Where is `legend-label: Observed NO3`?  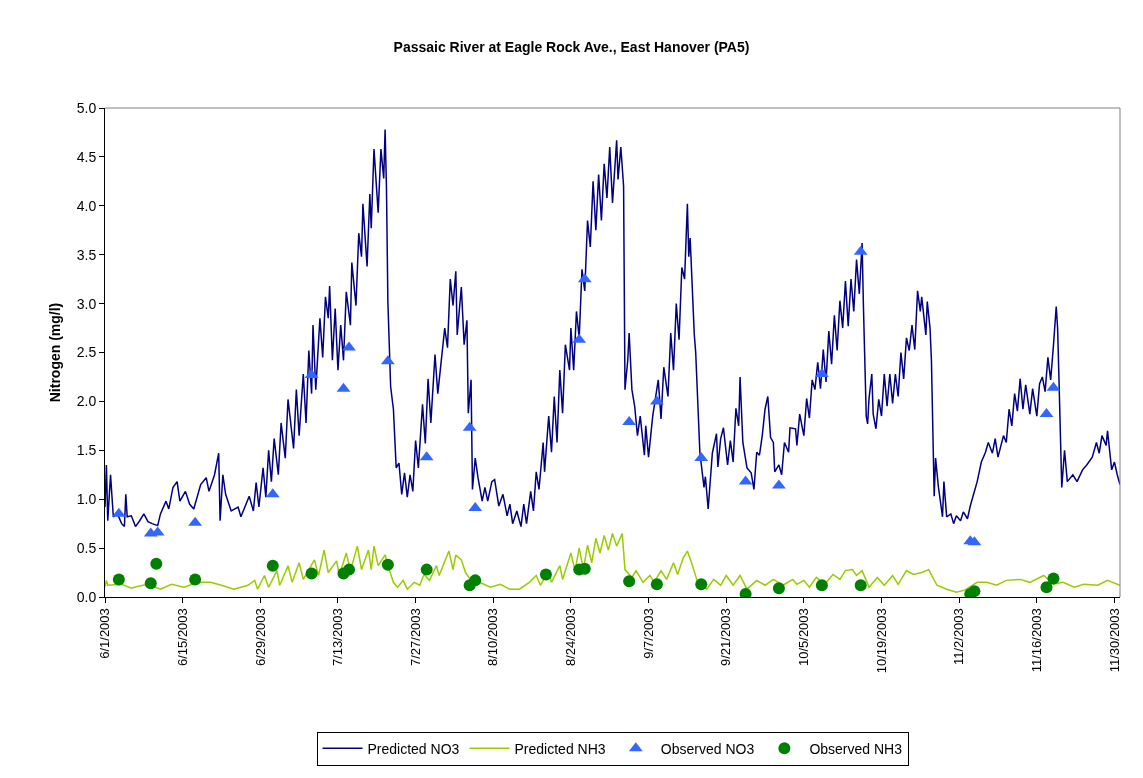 legend-label: Observed NO3 is located at coordinates (707, 748).